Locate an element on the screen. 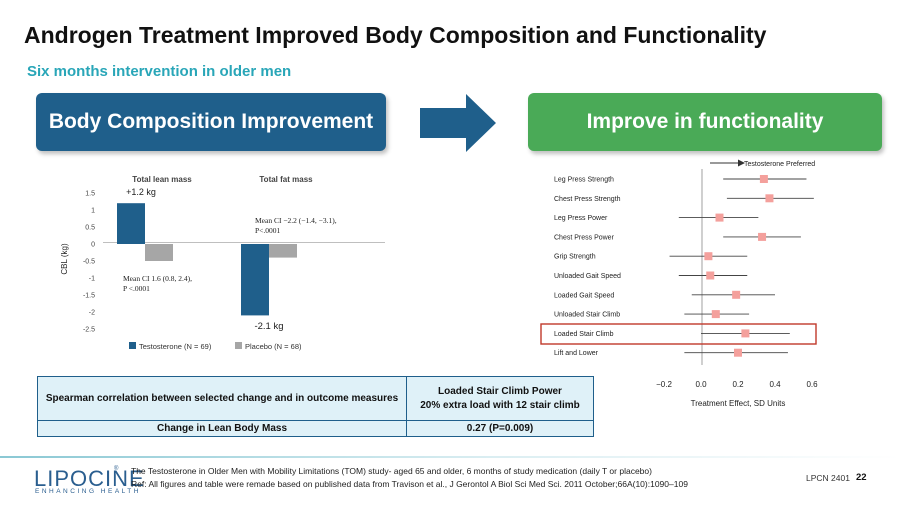 The width and height of the screenshot is (900, 506). fat-value-label: -2.1 kg is located at coordinates (268, 326).